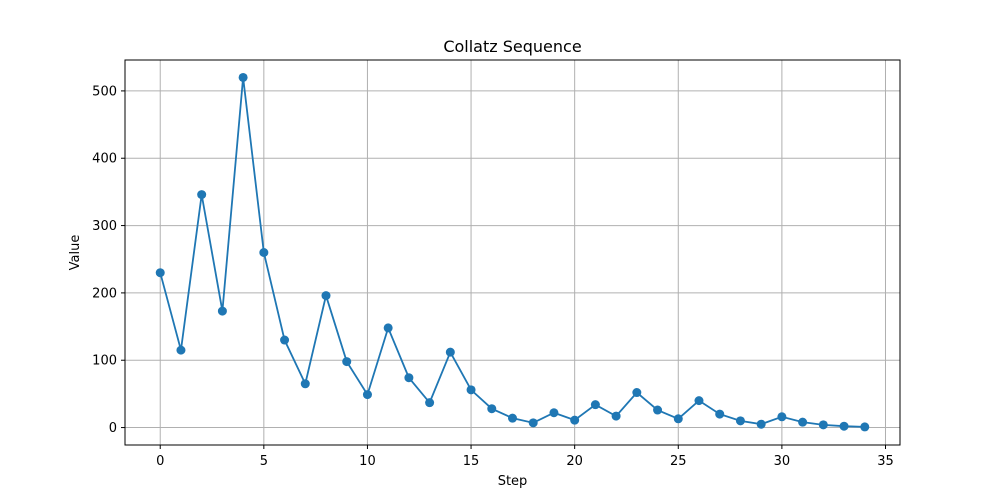  I want to click on y-tick-label: 400, so click(104, 159).